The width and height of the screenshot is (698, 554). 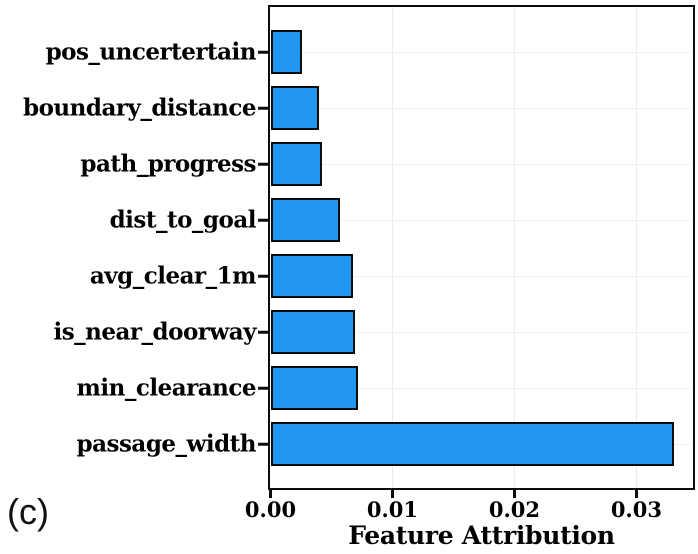 I want to click on bar-avg_clear_1m, so click(x=312, y=276).